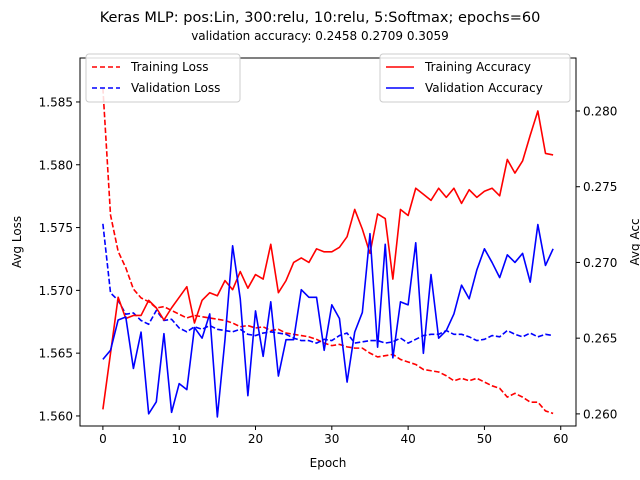 This screenshot has width=640, height=480. Describe the element at coordinates (17, 242) in the screenshot. I see `y-axis-left-label: Avg Loss` at that location.